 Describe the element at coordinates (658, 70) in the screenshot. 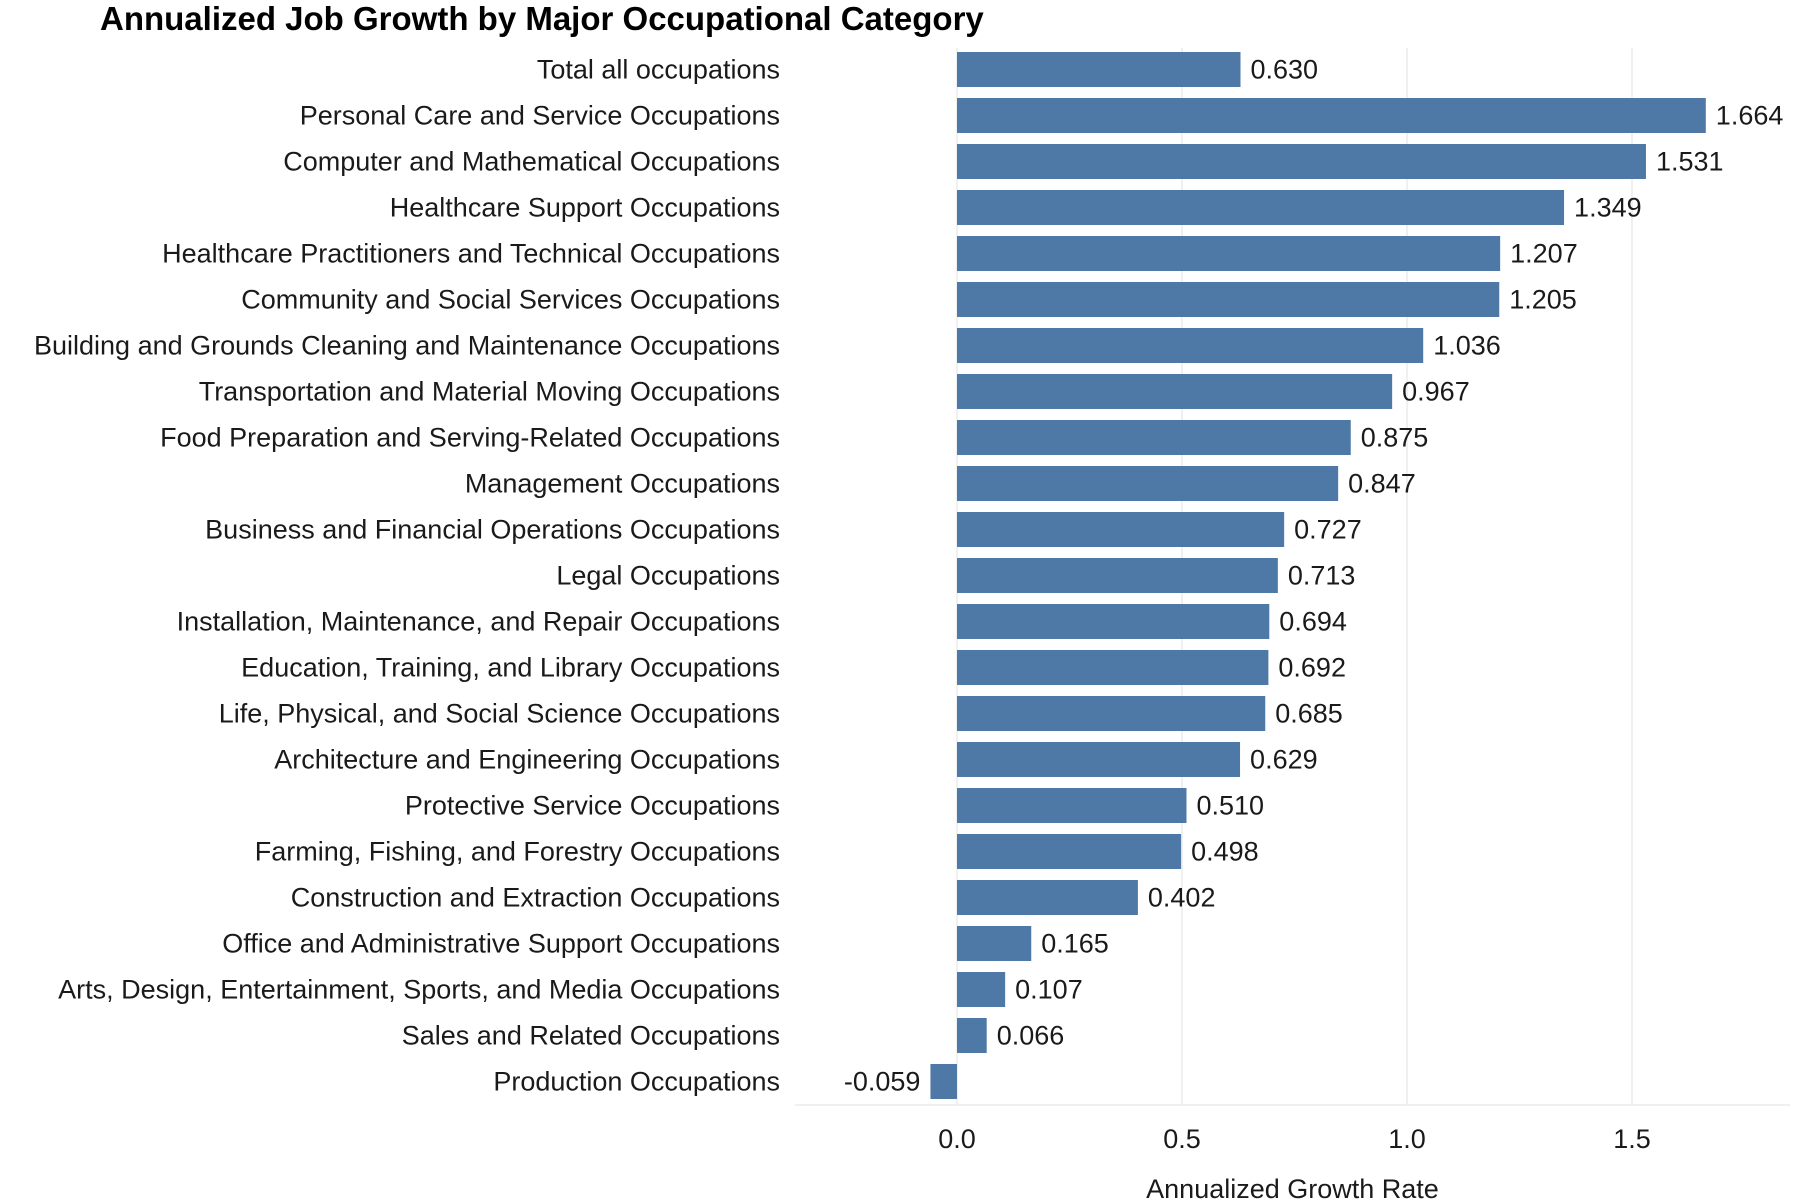

I see `category-label: Total all occupations` at that location.